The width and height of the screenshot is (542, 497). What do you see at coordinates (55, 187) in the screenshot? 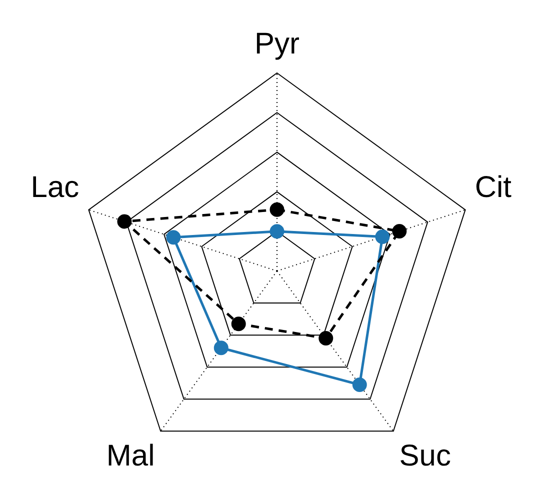
I see `spoke-label: Lac` at bounding box center [55, 187].